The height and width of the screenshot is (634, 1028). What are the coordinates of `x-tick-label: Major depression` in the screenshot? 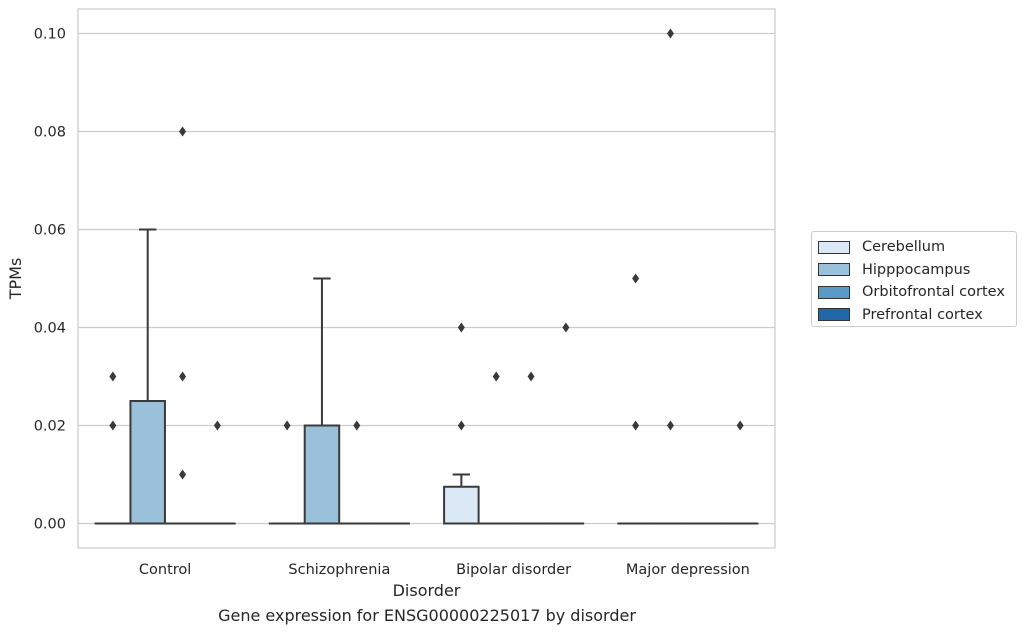 It's located at (688, 570).